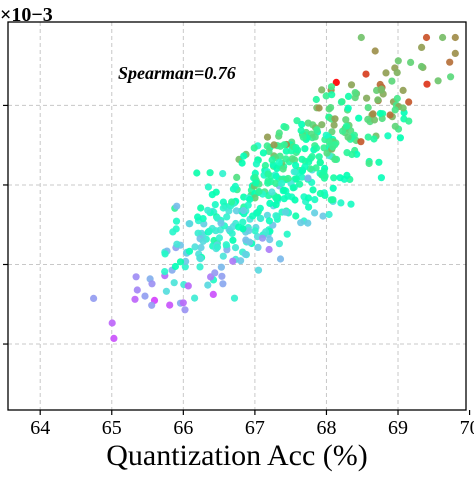 The image size is (474, 479). Describe the element at coordinates (183, 428) in the screenshot. I see `x-tick-label: 66` at that location.